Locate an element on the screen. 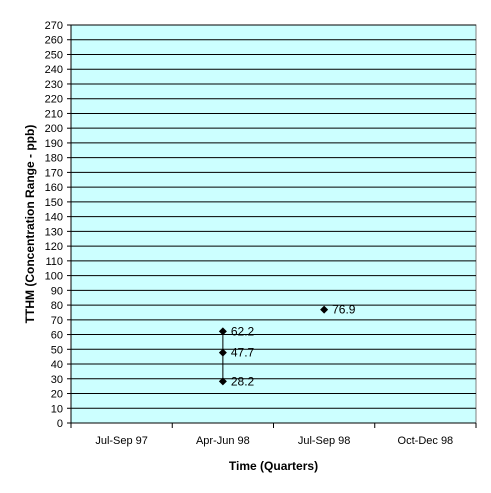  y-tick-label: 80 is located at coordinates (57, 306).